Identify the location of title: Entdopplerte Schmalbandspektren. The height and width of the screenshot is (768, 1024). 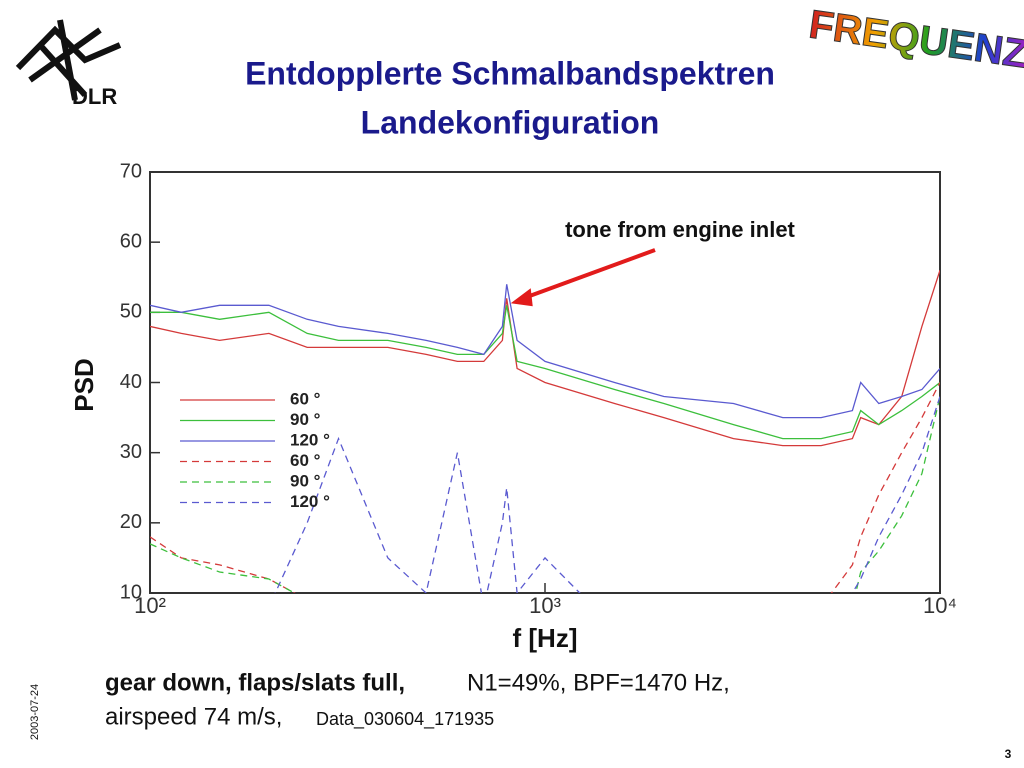
(510, 73).